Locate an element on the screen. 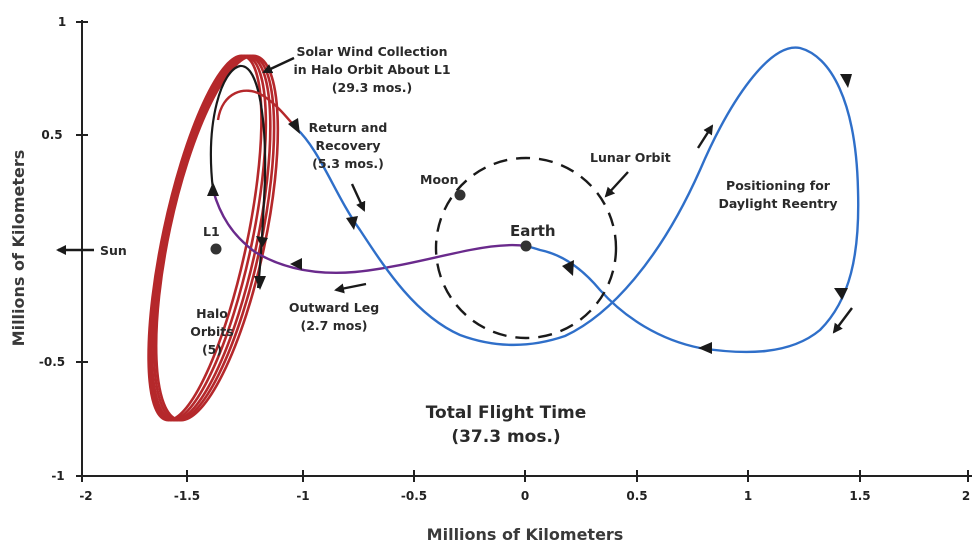 This screenshot has width=974, height=549. x-tick-label: -1.5 is located at coordinates (187, 496).